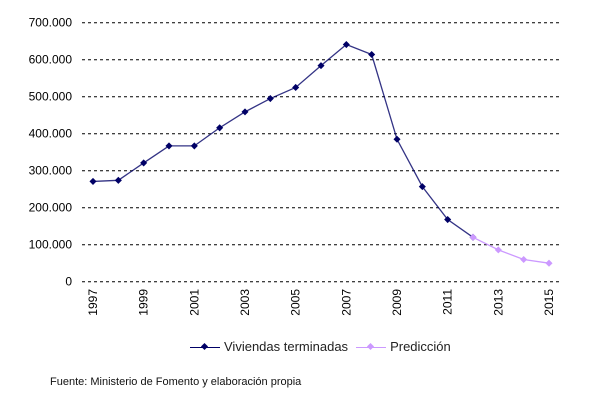 This screenshot has height=401, width=610. I want to click on y-tick-label: 100.000, so click(51, 245).